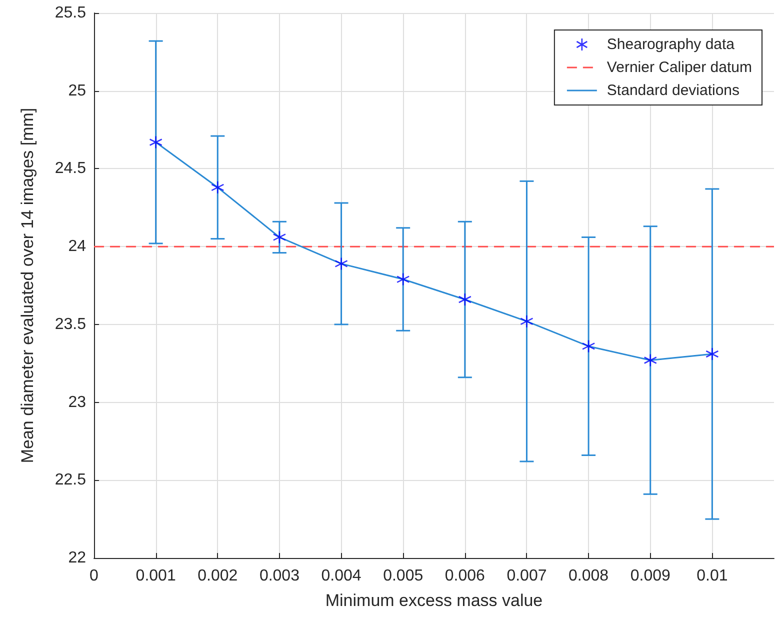 Image resolution: width=776 pixels, height=628 pixels. I want to click on x-axis-title: Minimum excess mass value, so click(434, 600).